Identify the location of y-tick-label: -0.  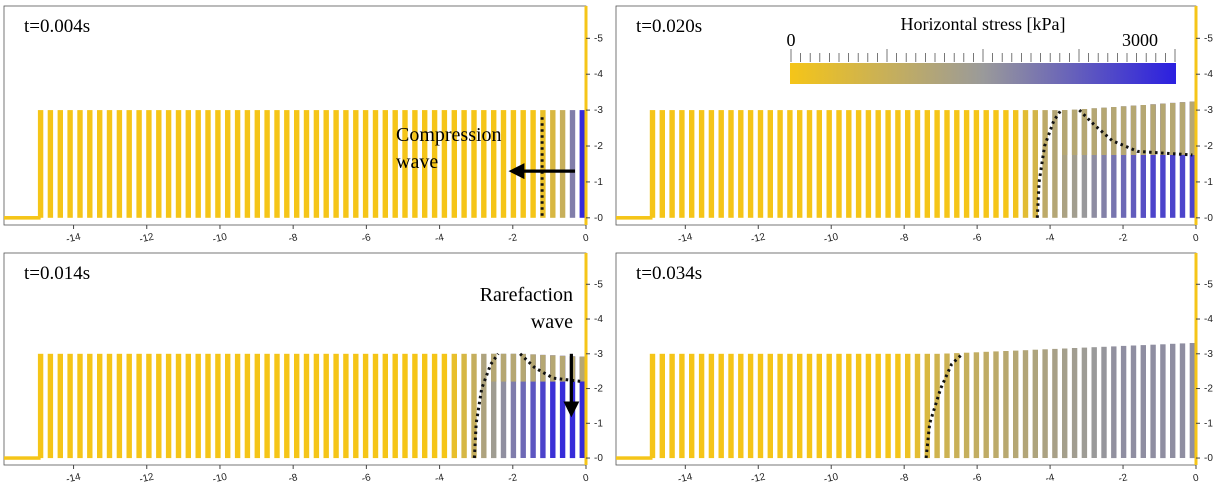
(598, 218).